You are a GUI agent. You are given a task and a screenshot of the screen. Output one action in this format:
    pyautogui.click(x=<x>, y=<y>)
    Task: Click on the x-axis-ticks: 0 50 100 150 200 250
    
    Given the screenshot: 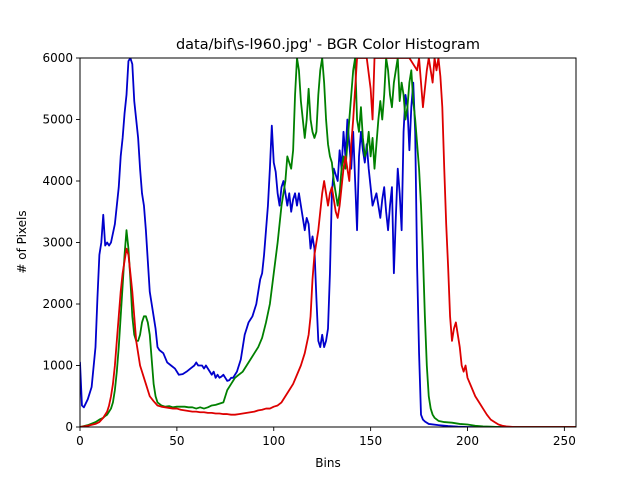 What is the action you would take?
    pyautogui.click(x=326, y=437)
    